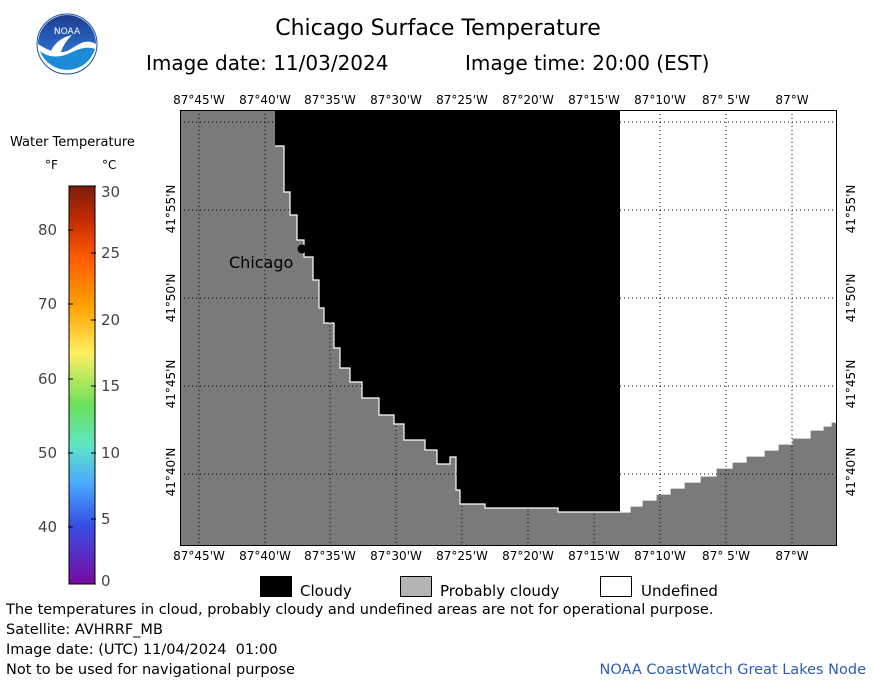 This screenshot has height=687, width=876. Describe the element at coordinates (111, 386) in the screenshot. I see `c-tick: 15` at that location.